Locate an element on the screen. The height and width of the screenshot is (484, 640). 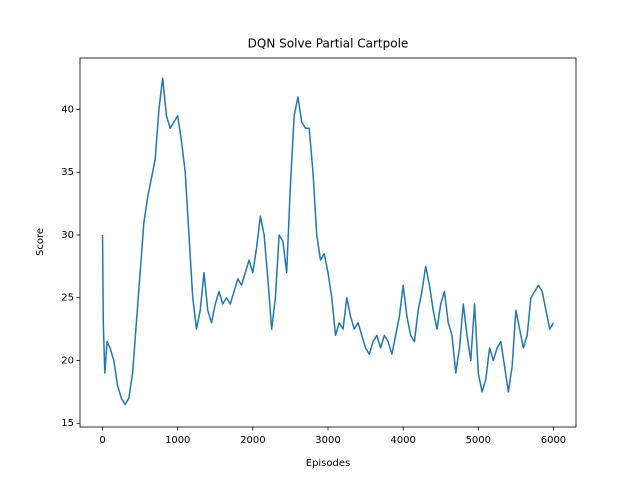
x-tick-label: 3000 is located at coordinates (327, 440).